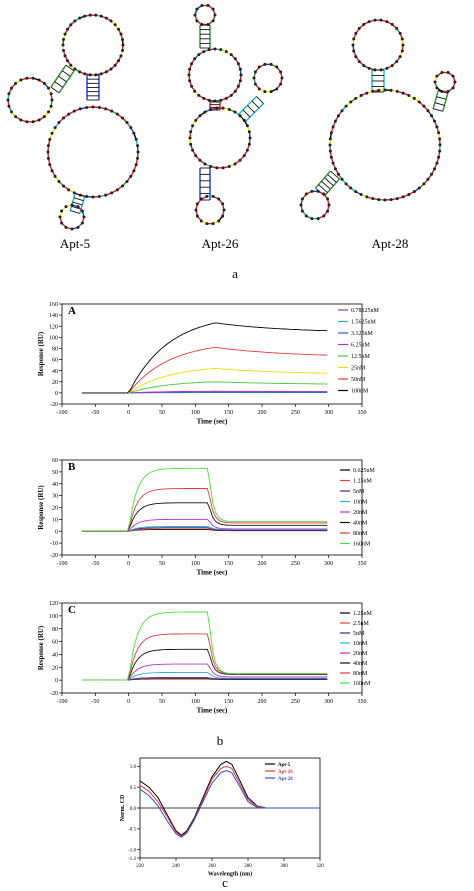 The image size is (474, 891). Describe the element at coordinates (205, 36) in the screenshot. I see `apt26-stem-top` at that location.